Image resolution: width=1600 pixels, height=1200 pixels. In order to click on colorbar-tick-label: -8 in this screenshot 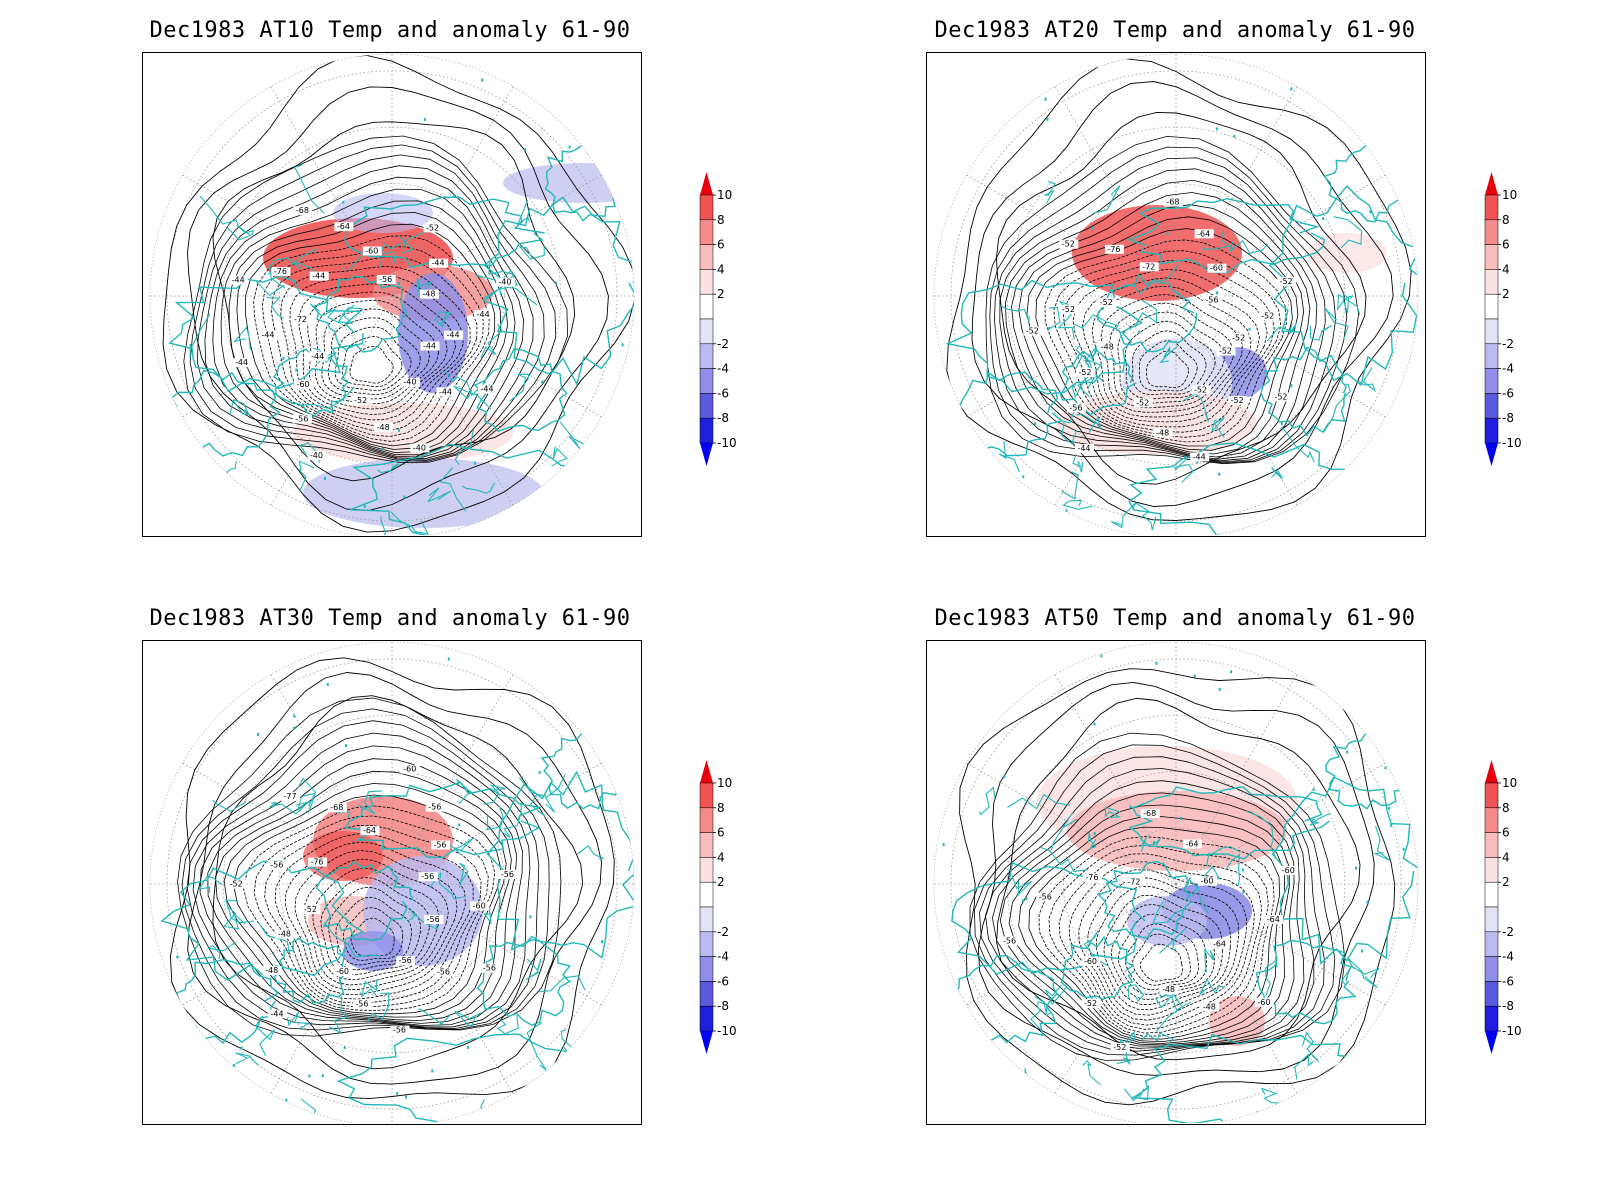, I will do `click(1508, 1006)`.